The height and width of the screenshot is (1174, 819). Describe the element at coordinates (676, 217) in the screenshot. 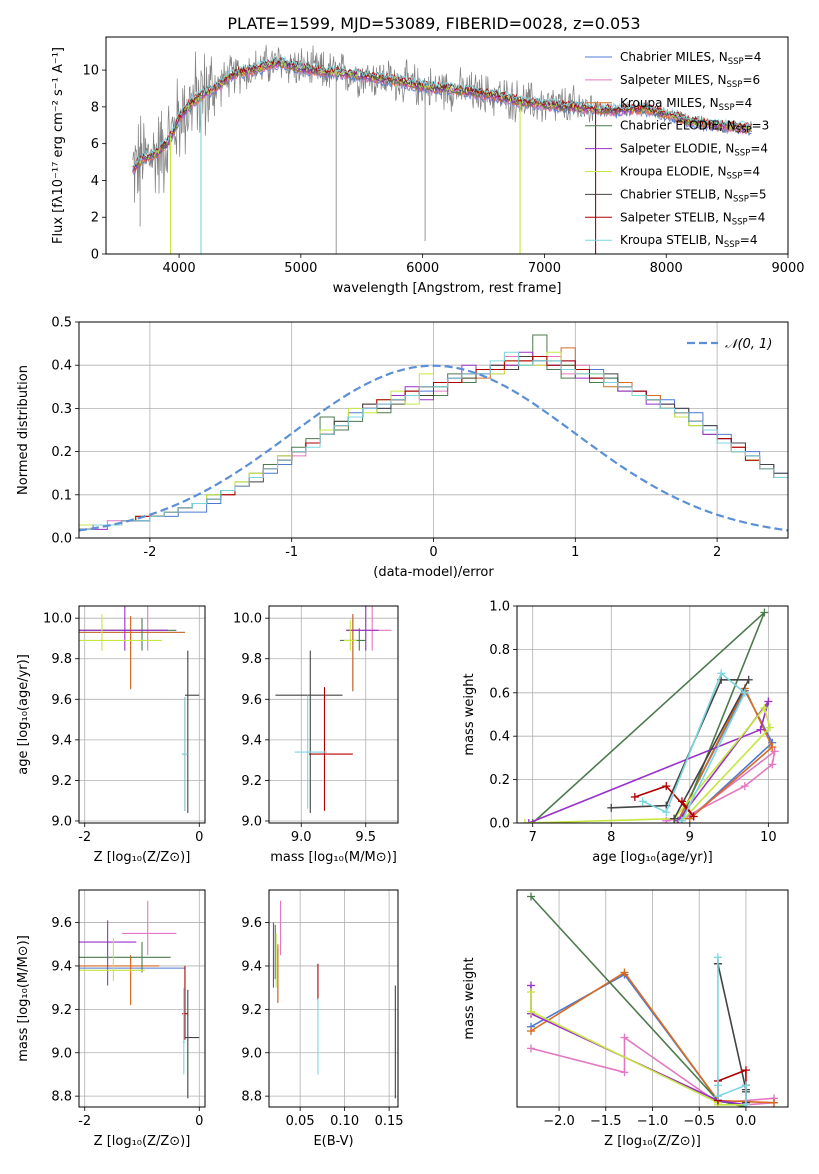

I see `legend-text: Salpeter STELIB, N` at that location.